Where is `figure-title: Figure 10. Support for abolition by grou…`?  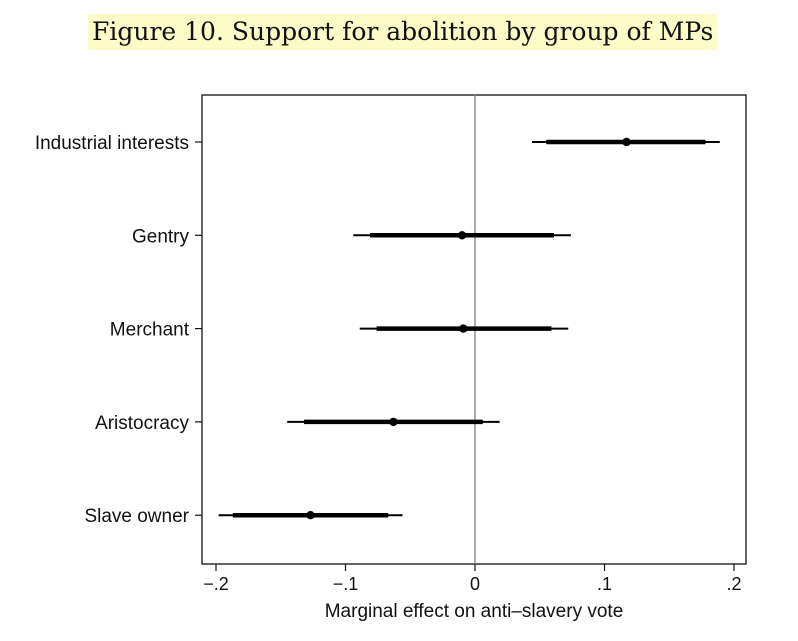 figure-title: Figure 10. Support for abolition by grou… is located at coordinates (403, 32).